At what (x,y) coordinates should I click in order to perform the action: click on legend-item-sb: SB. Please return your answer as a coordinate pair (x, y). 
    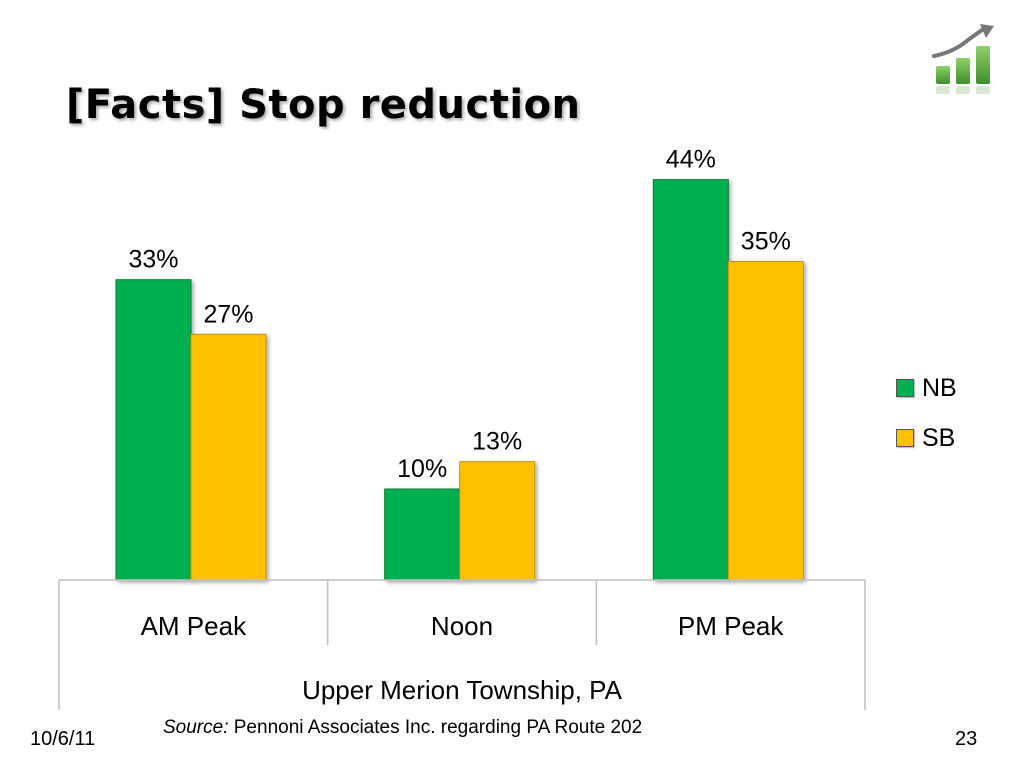
    Looking at the image, I should click on (926, 438).